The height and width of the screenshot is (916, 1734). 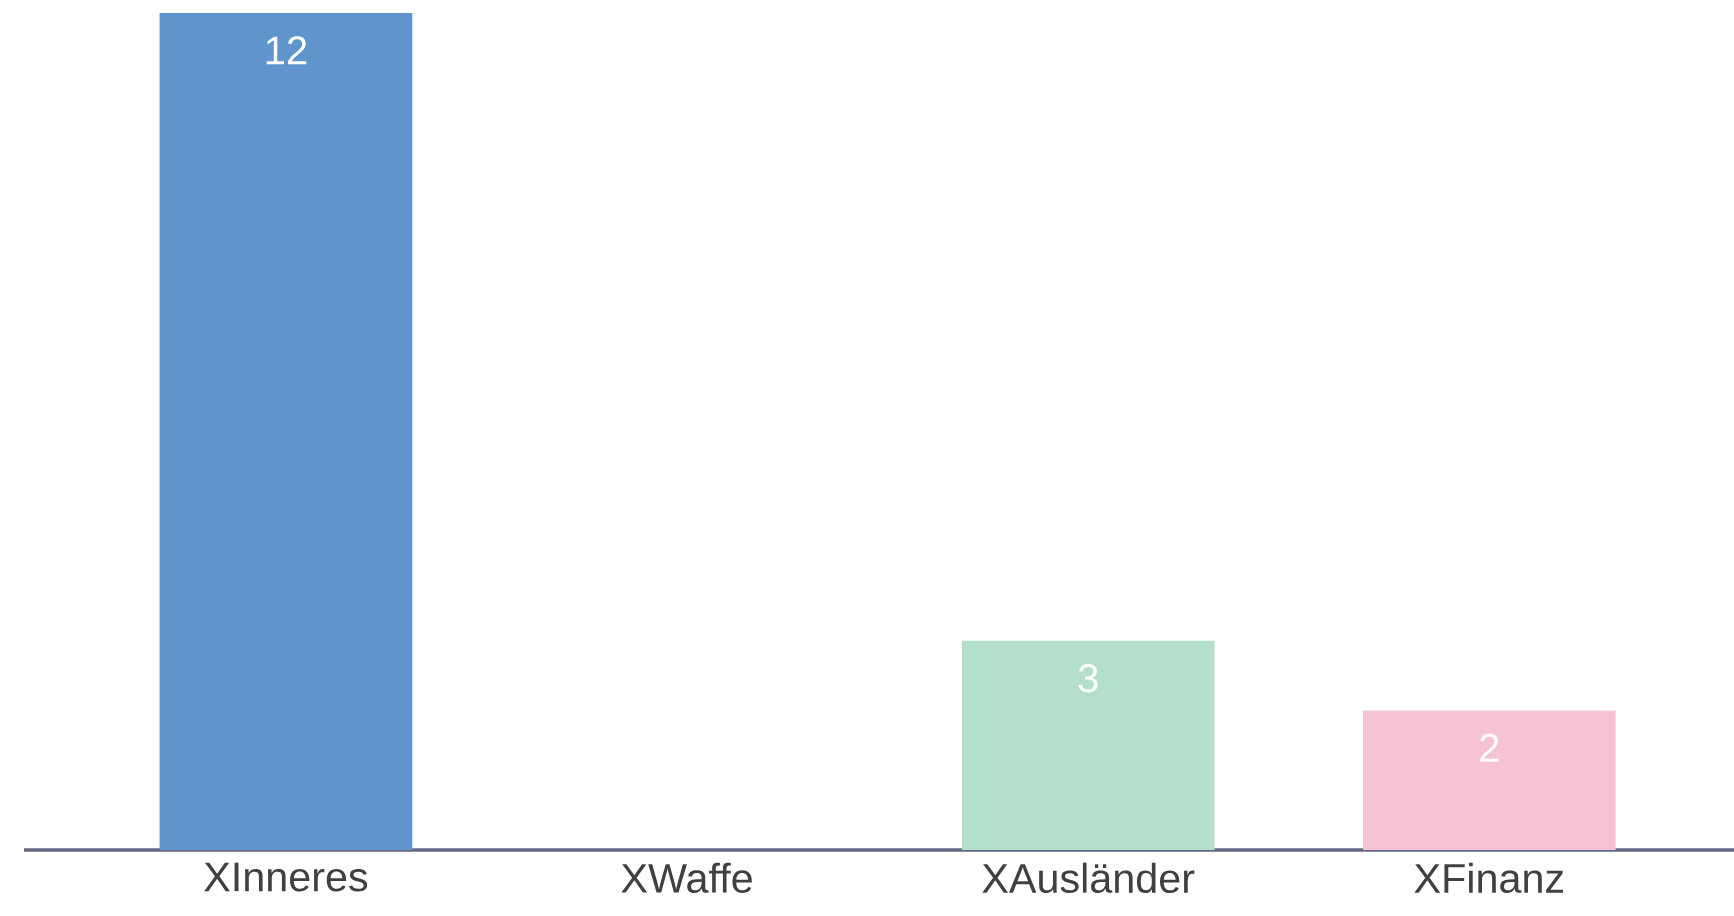 I want to click on data-label: 2, so click(x=1489, y=747).